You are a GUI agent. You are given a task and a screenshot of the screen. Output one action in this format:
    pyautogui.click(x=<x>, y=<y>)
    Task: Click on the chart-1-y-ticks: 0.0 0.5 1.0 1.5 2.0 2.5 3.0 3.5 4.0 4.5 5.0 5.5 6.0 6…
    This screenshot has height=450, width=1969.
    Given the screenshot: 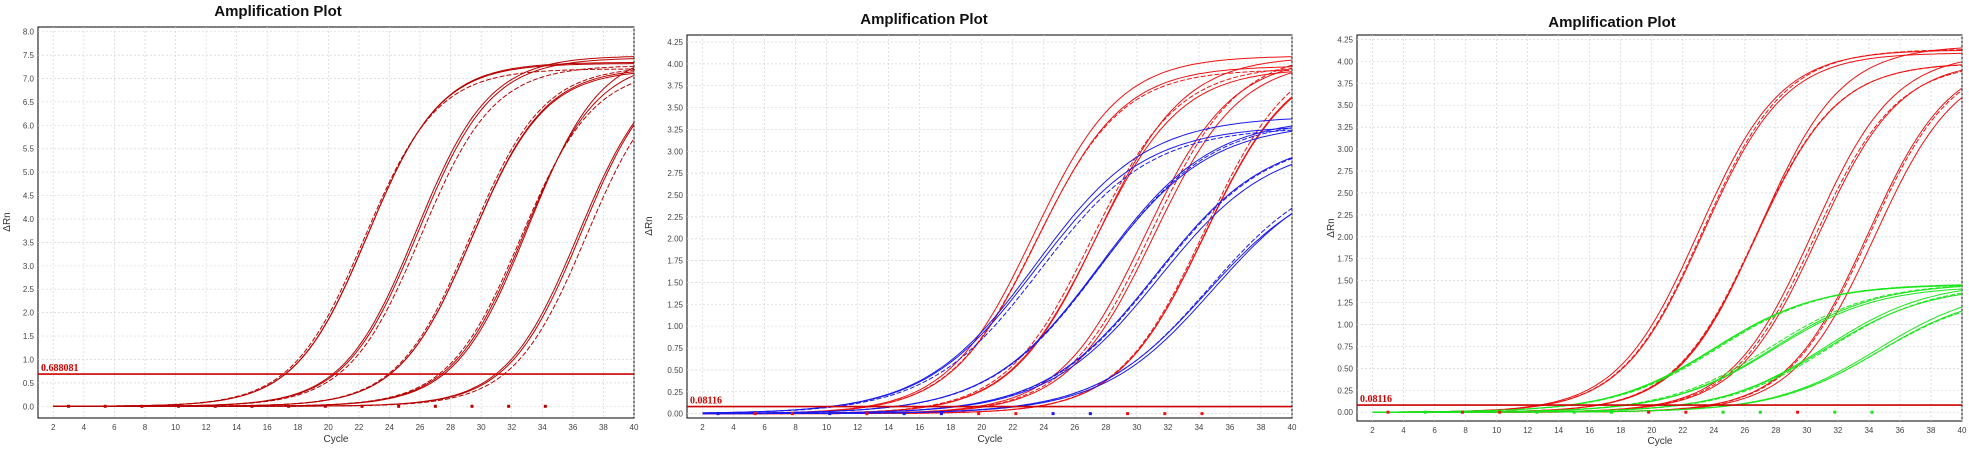 What is the action you would take?
    pyautogui.click(x=29, y=220)
    